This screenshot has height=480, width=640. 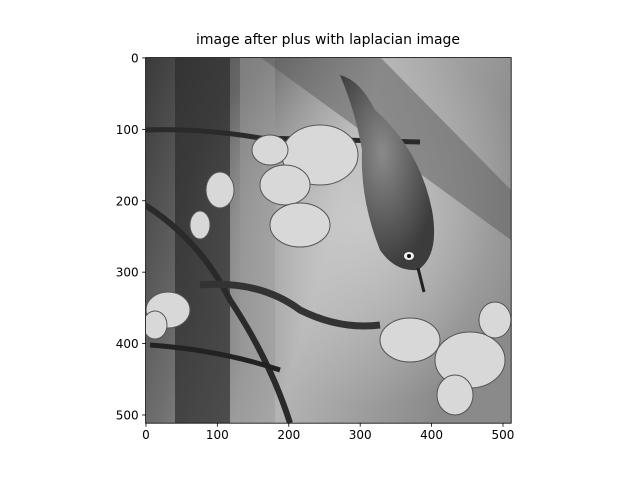 I want to click on chart-title: image after plus with laplacian image, so click(x=328, y=40).